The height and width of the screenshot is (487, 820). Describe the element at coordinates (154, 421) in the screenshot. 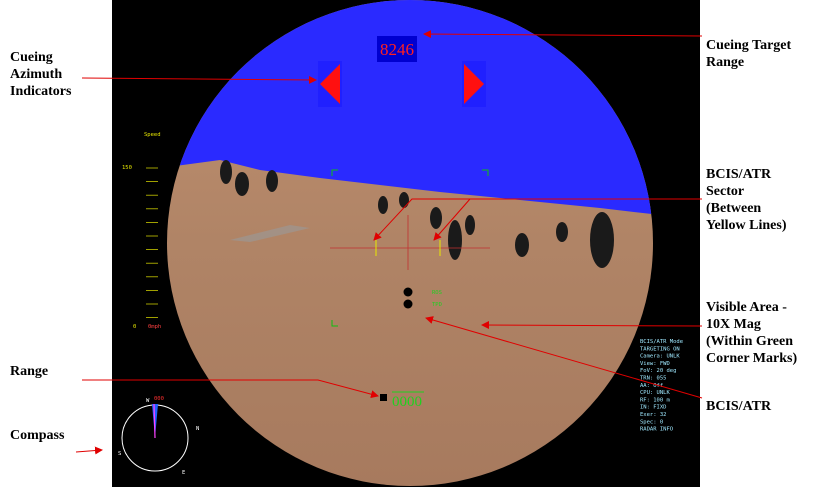

I see `compass-heading` at that location.